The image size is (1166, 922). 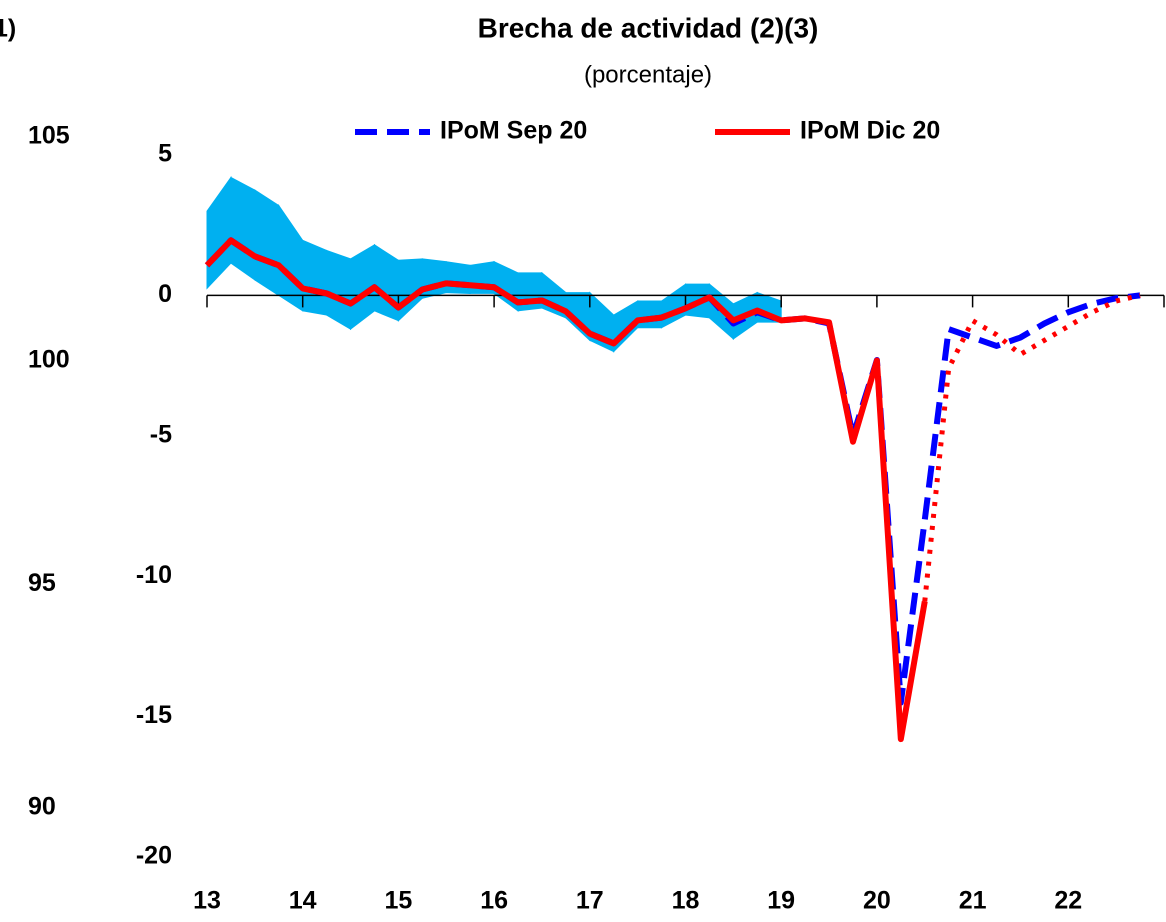 What do you see at coordinates (513, 131) in the screenshot?
I see `legend-label: IPoM Sep 20` at bounding box center [513, 131].